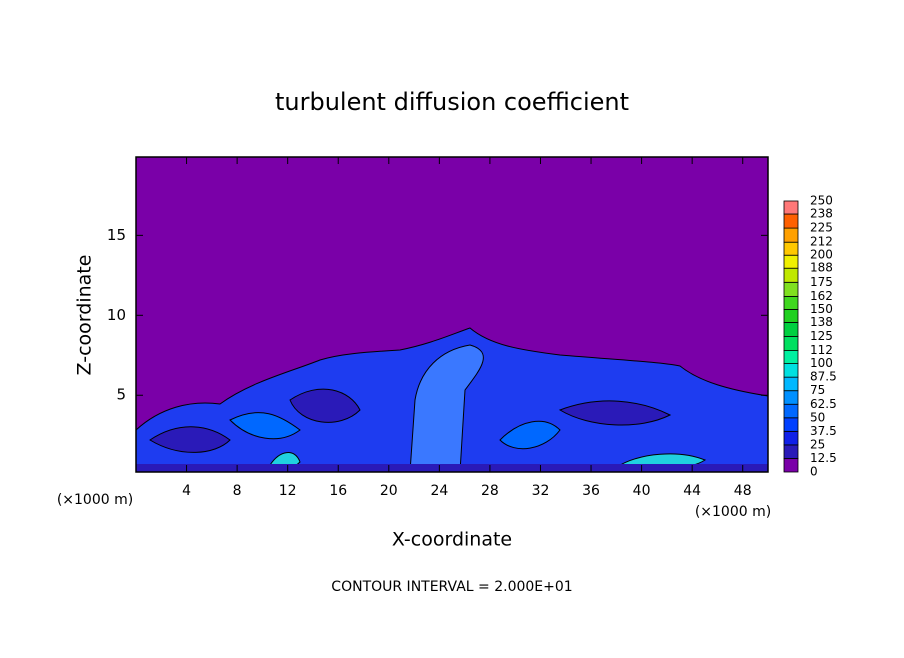 This screenshot has height=658, width=904. What do you see at coordinates (439, 491) in the screenshot?
I see `x-tick-label: 24` at bounding box center [439, 491].